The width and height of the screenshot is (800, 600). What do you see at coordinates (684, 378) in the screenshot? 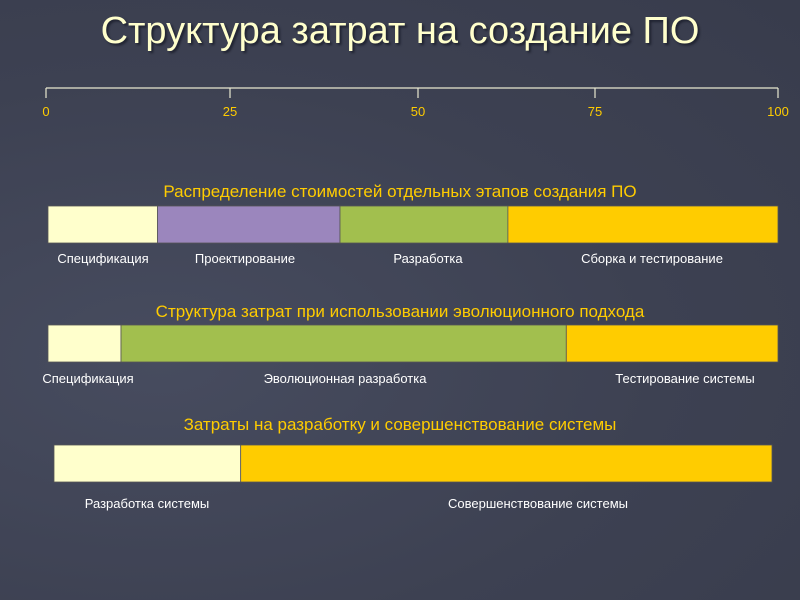
I see `segment-label: Тестирование системы` at bounding box center [684, 378].